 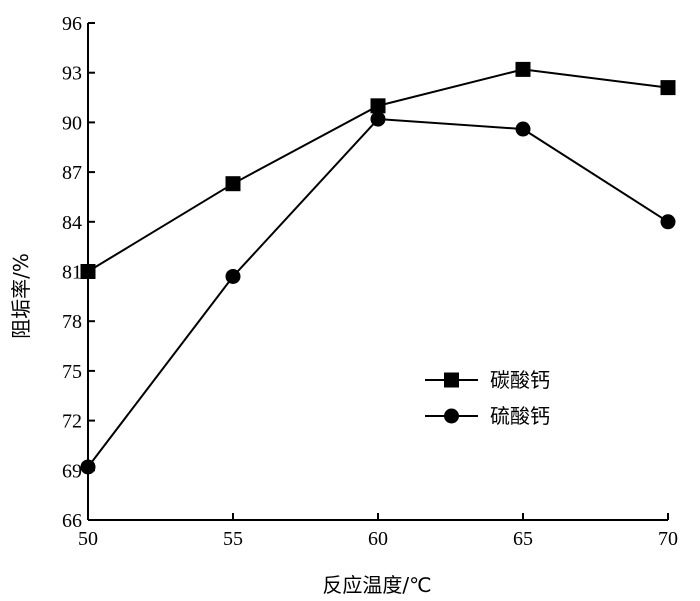 I want to click on y-axis-ticks: 66 69 72 75 78 81 84 87 90 93 96, so click(x=78, y=272).